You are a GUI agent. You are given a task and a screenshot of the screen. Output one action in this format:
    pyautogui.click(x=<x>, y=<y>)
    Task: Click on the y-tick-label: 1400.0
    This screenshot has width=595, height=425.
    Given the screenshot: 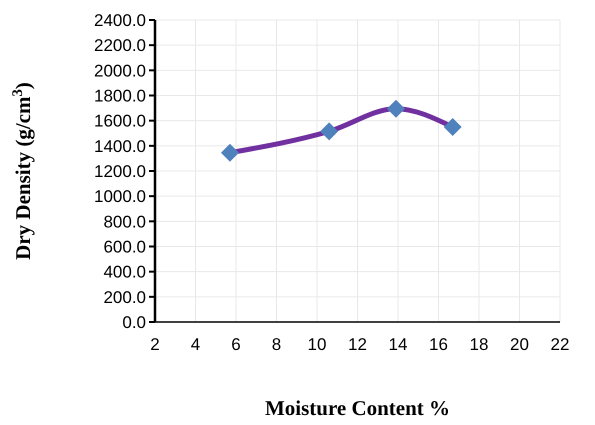 What is the action you would take?
    pyautogui.click(x=120, y=146)
    